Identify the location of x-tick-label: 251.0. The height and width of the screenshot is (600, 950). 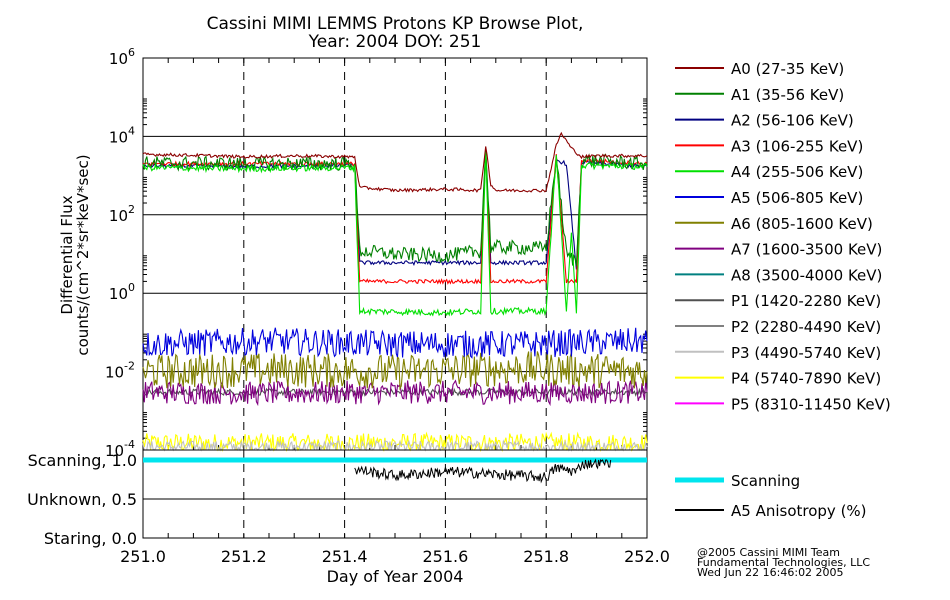
(143, 556).